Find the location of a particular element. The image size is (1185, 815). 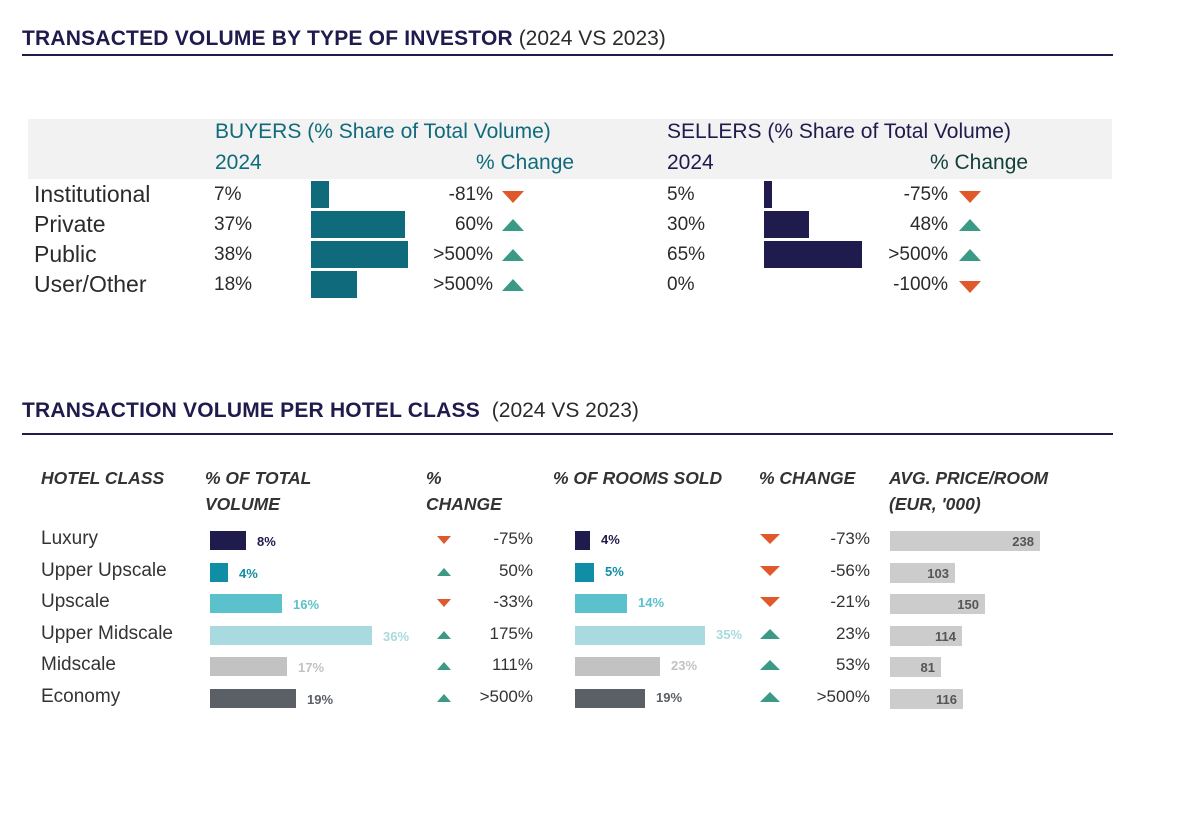

hotel-class-label-economy: Economy is located at coordinates (81, 696).